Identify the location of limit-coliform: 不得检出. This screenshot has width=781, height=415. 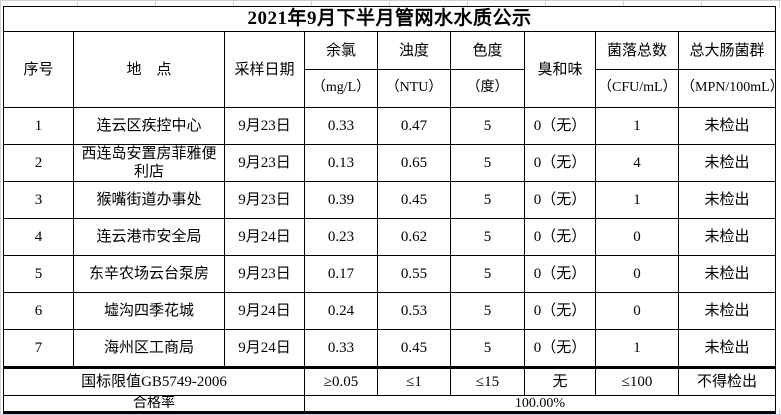
(727, 381).